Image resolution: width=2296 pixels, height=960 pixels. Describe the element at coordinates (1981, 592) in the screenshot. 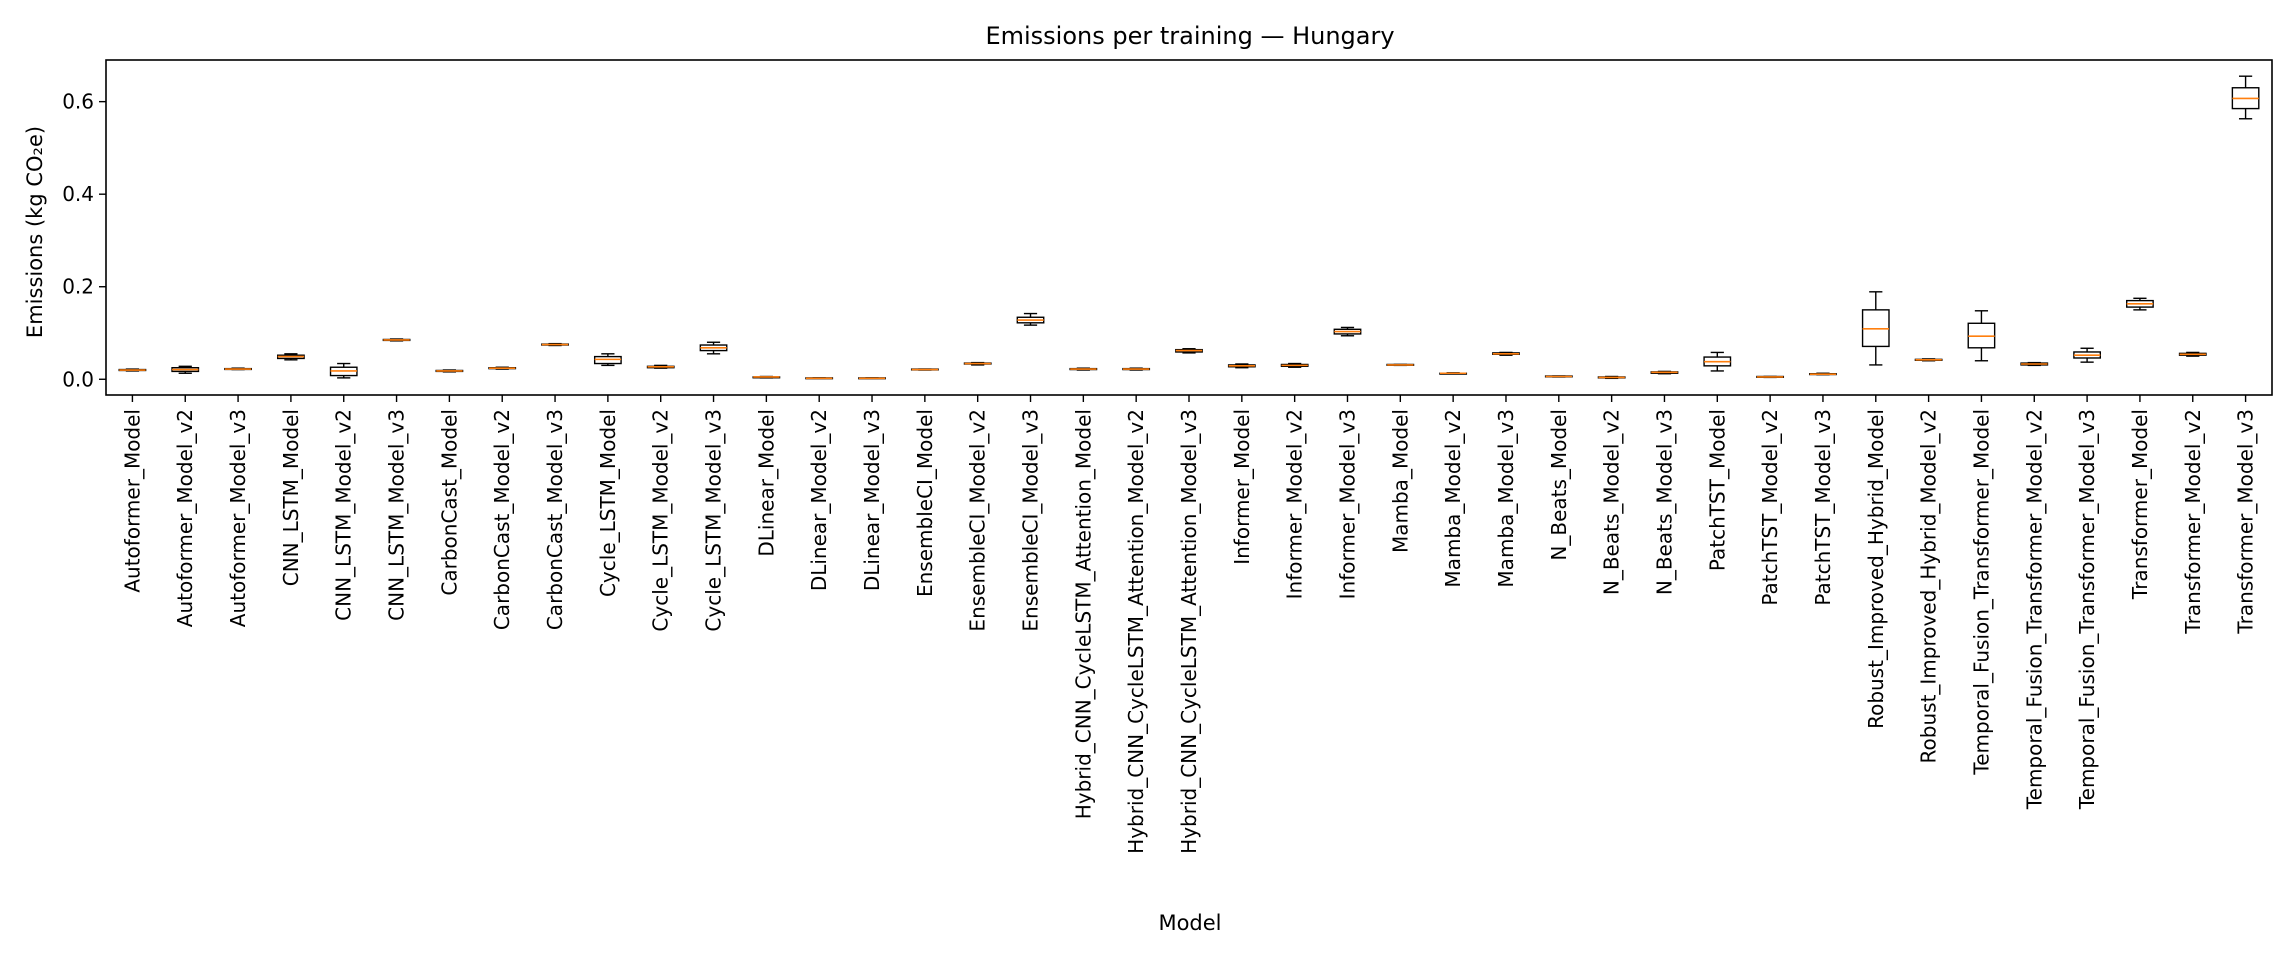

I see `x-tick-label: Temporal_Fusion_Transformer_Model` at that location.